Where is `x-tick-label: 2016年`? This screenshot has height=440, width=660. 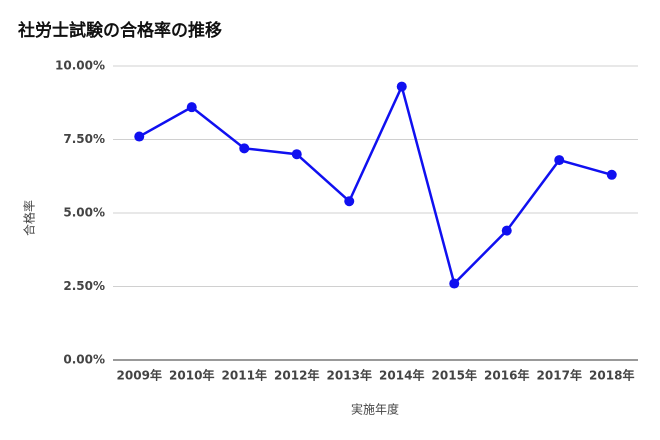
x-tick-label: 2016年 is located at coordinates (506, 375).